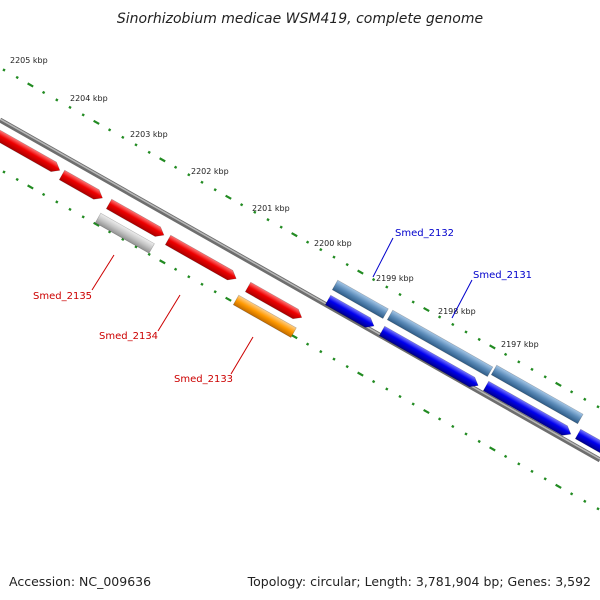 This screenshot has width=600, height=600. What do you see at coordinates (457, 311) in the screenshot?
I see `scale-label: 2198 kbp` at bounding box center [457, 311].